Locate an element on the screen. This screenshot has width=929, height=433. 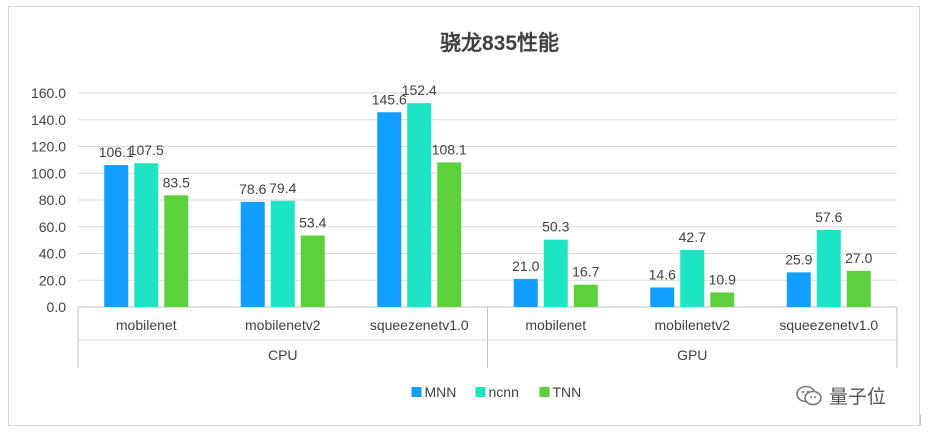
data-label: 16.7 is located at coordinates (585, 272).